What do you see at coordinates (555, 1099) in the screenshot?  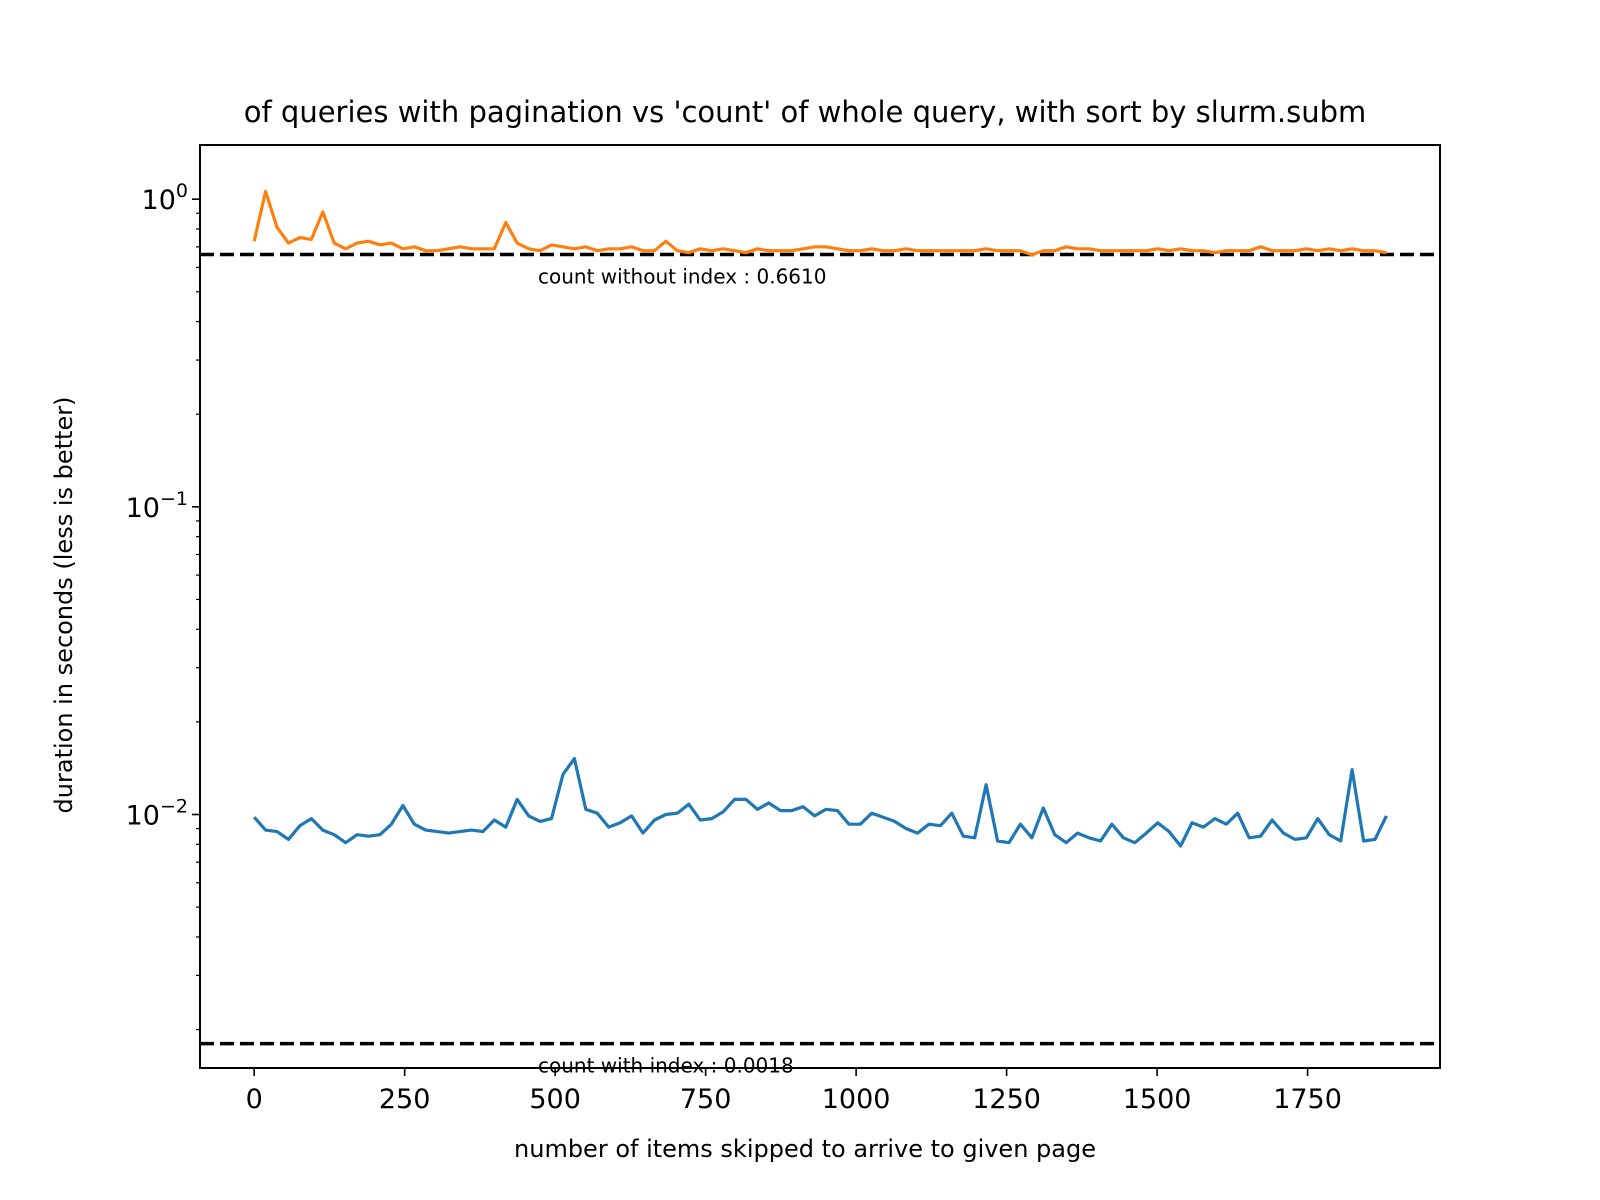 I see `x-tick-label: 500` at bounding box center [555, 1099].